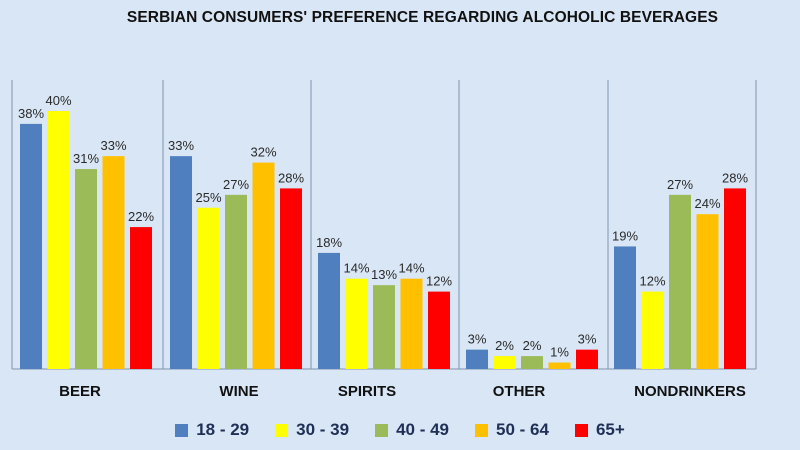  I want to click on legend-label: 40 - 49, so click(423, 429).